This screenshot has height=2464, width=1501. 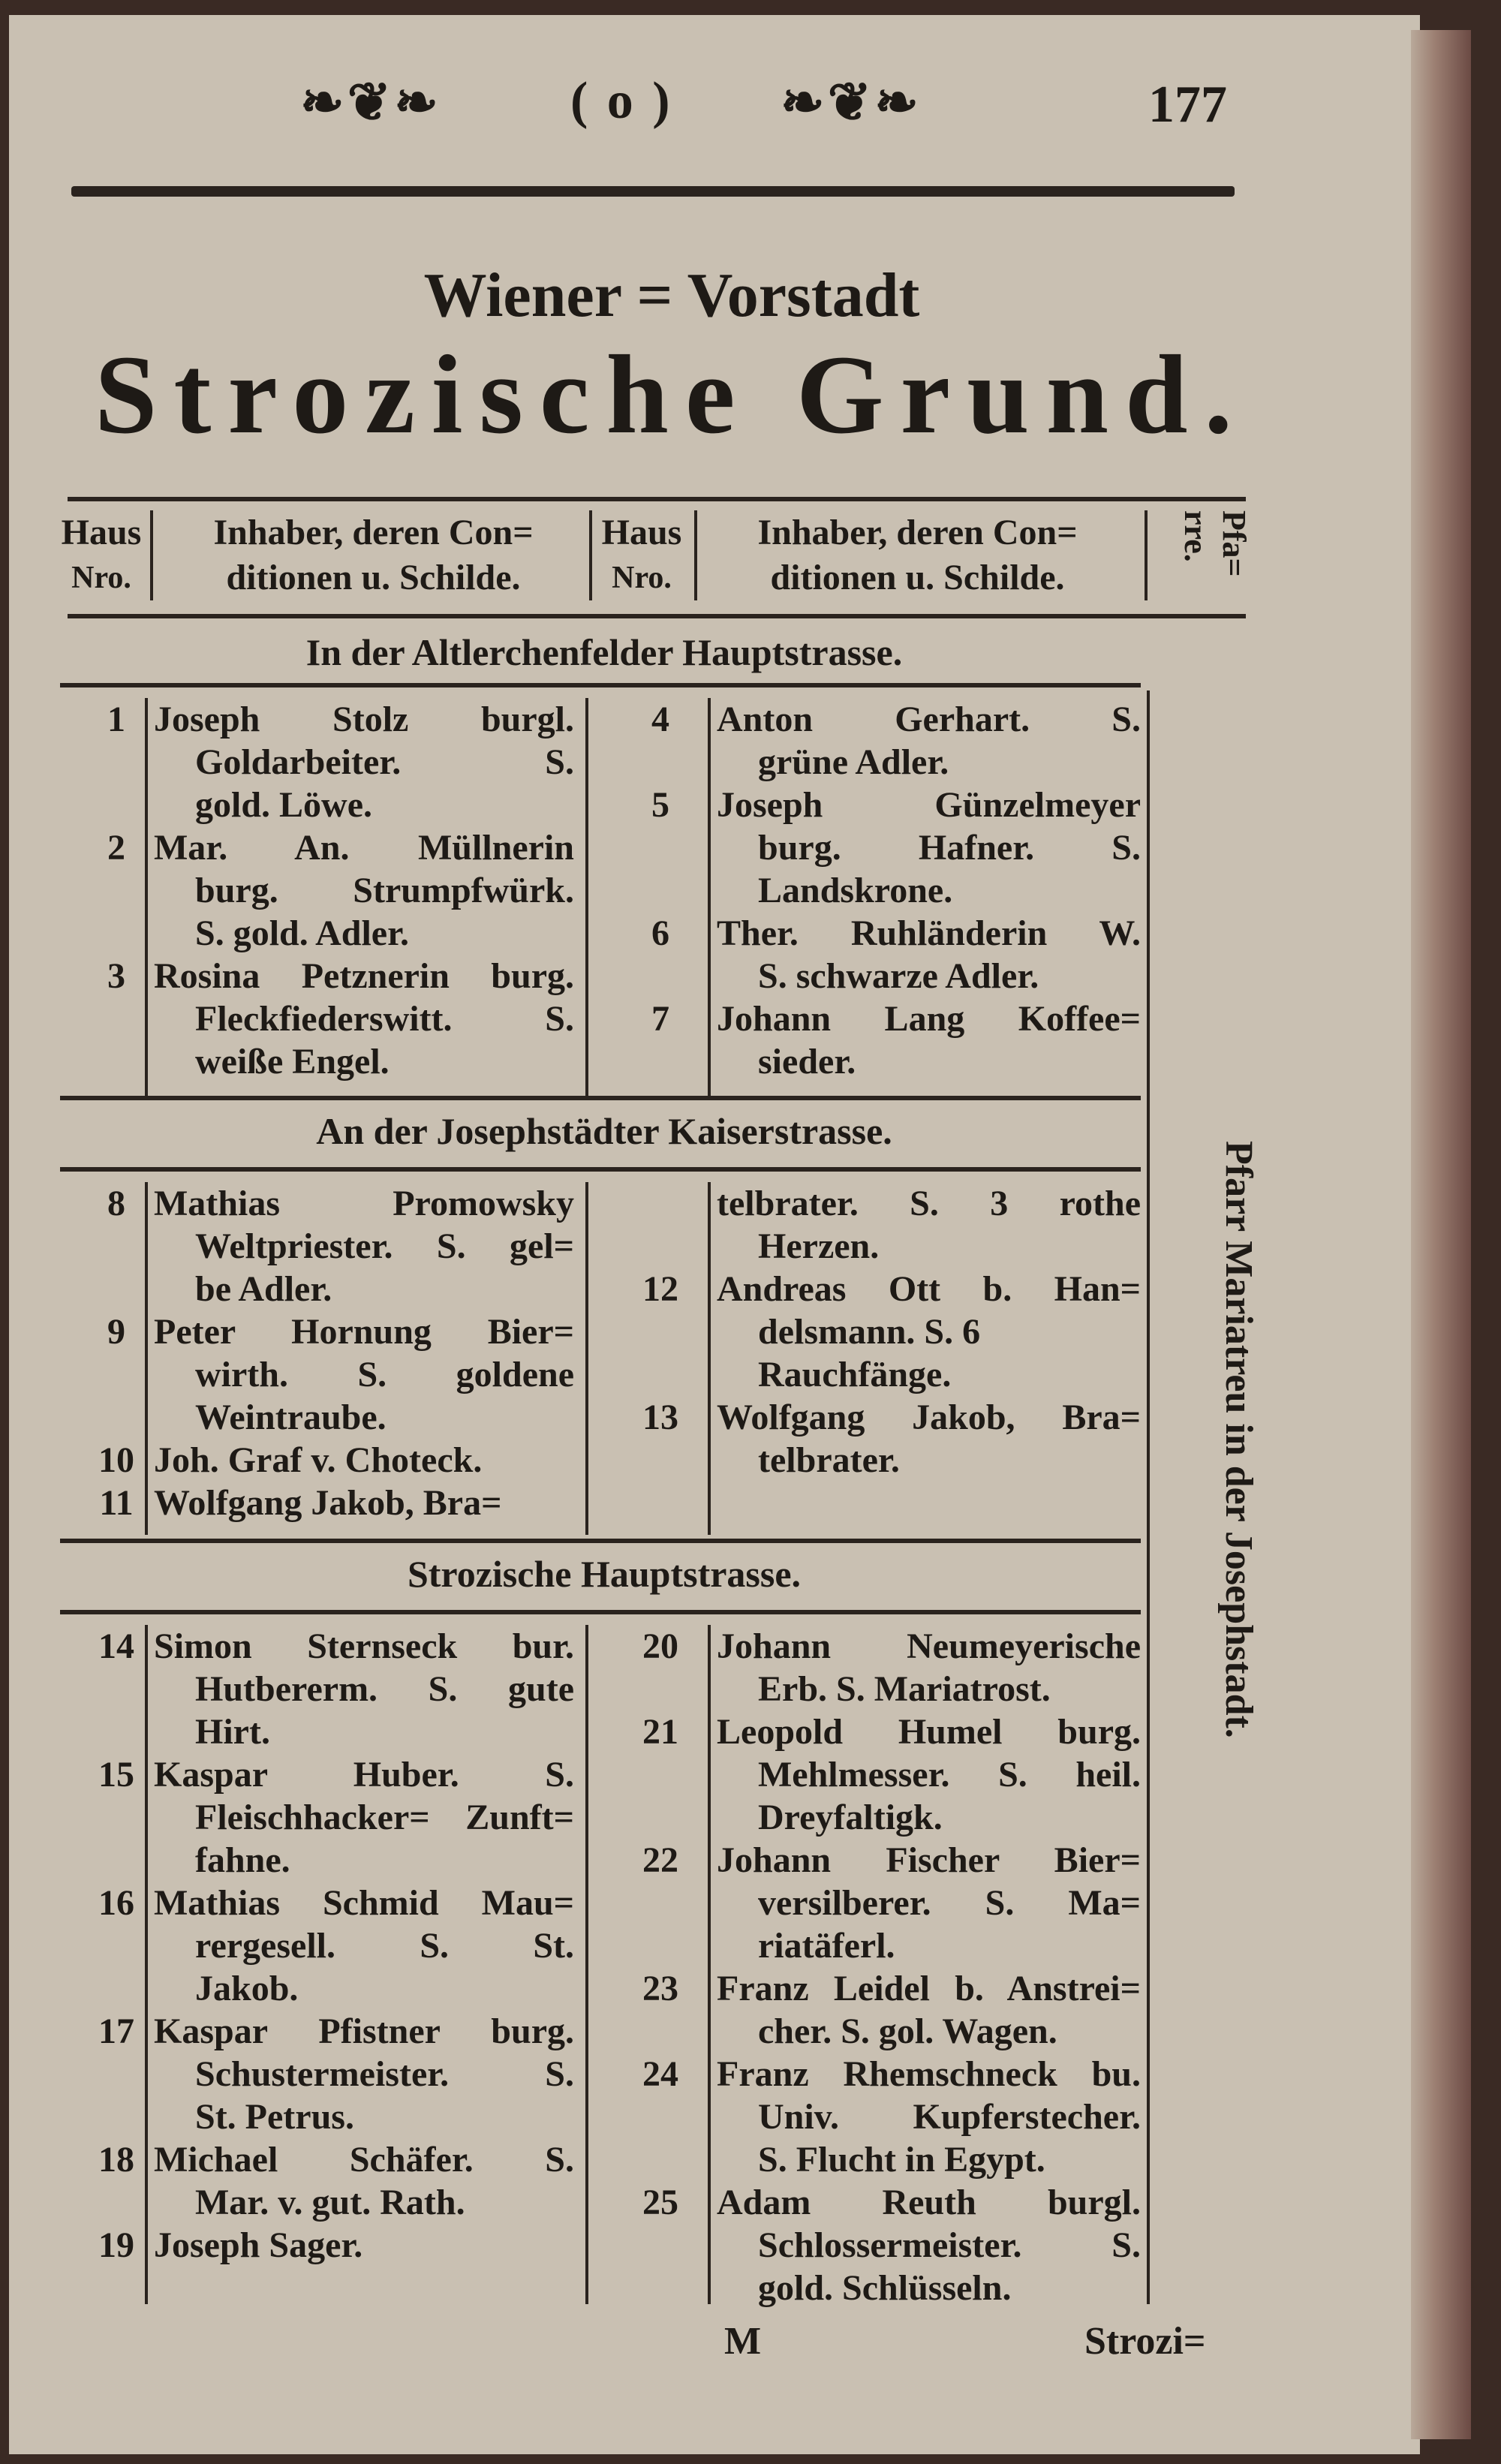 I want to click on entry-text: Simon Sternseck bur., so click(x=364, y=1646).